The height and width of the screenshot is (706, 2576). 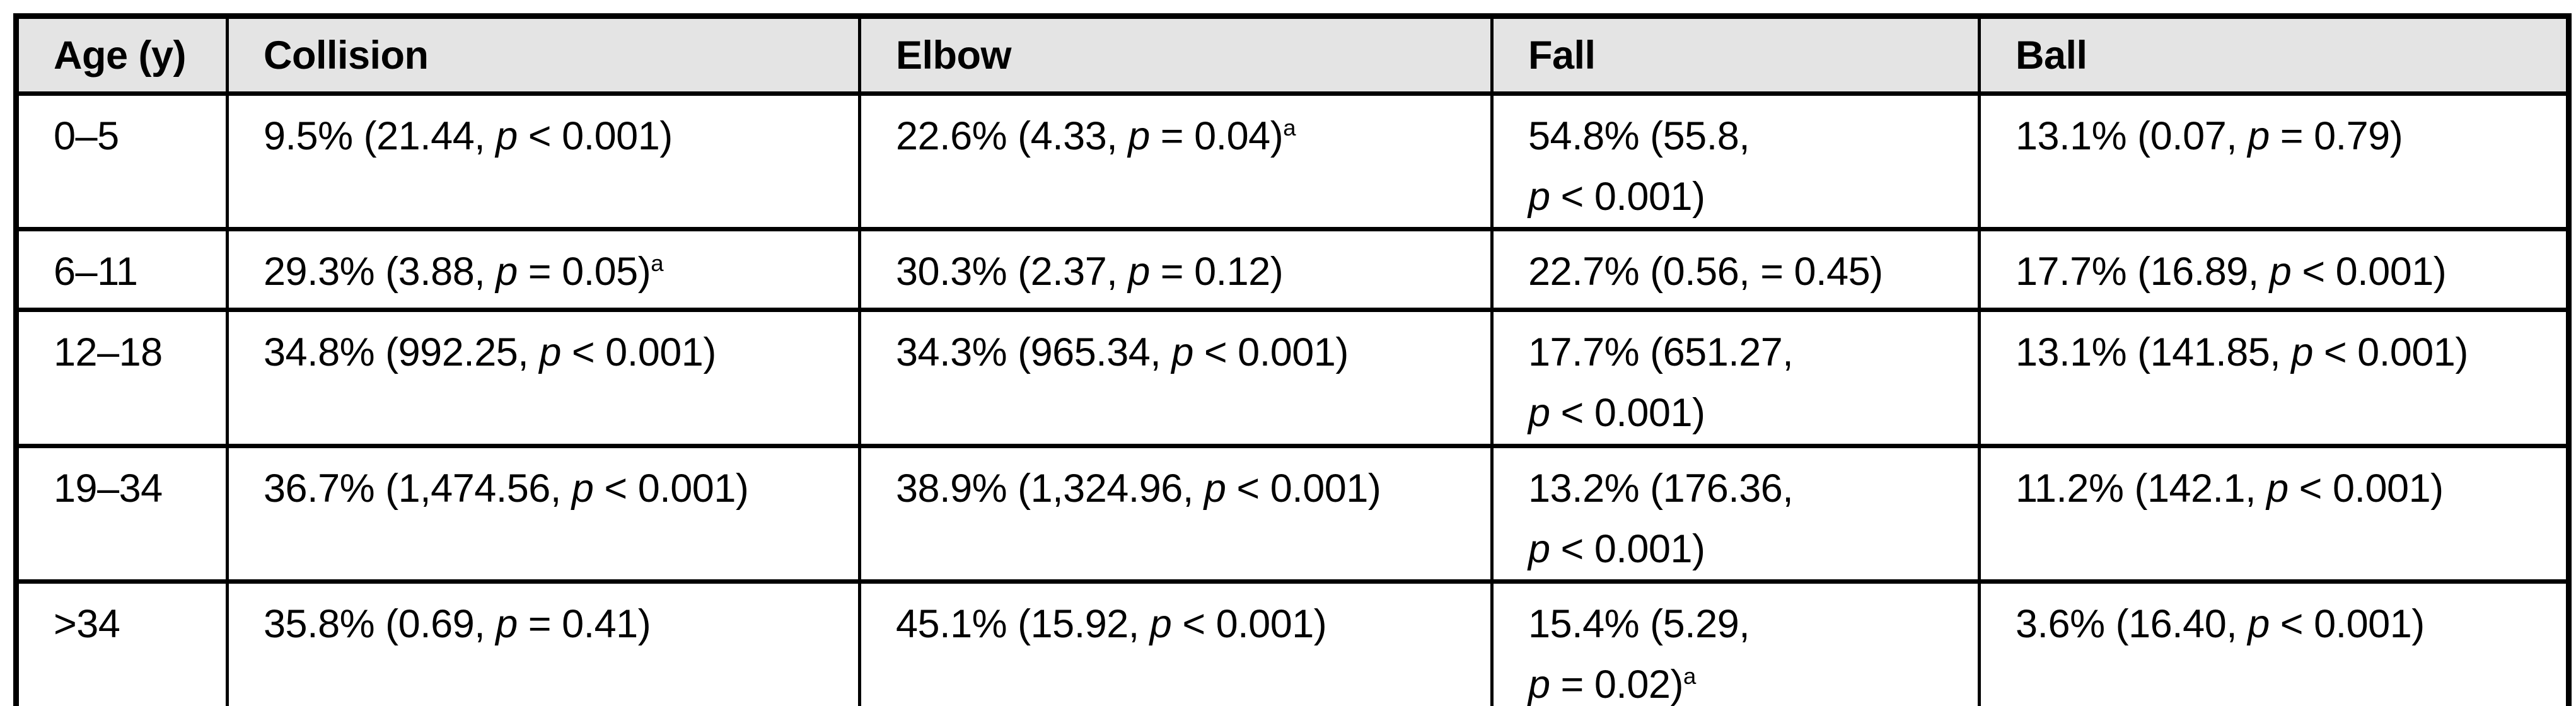 What do you see at coordinates (1735, 54) in the screenshot?
I see `column-header-fall: Fall` at bounding box center [1735, 54].